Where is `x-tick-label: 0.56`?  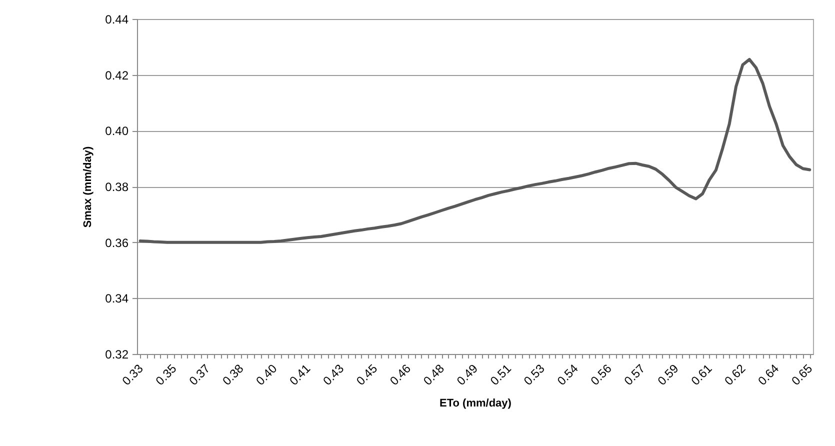 x-tick-label: 0.56 is located at coordinates (601, 374).